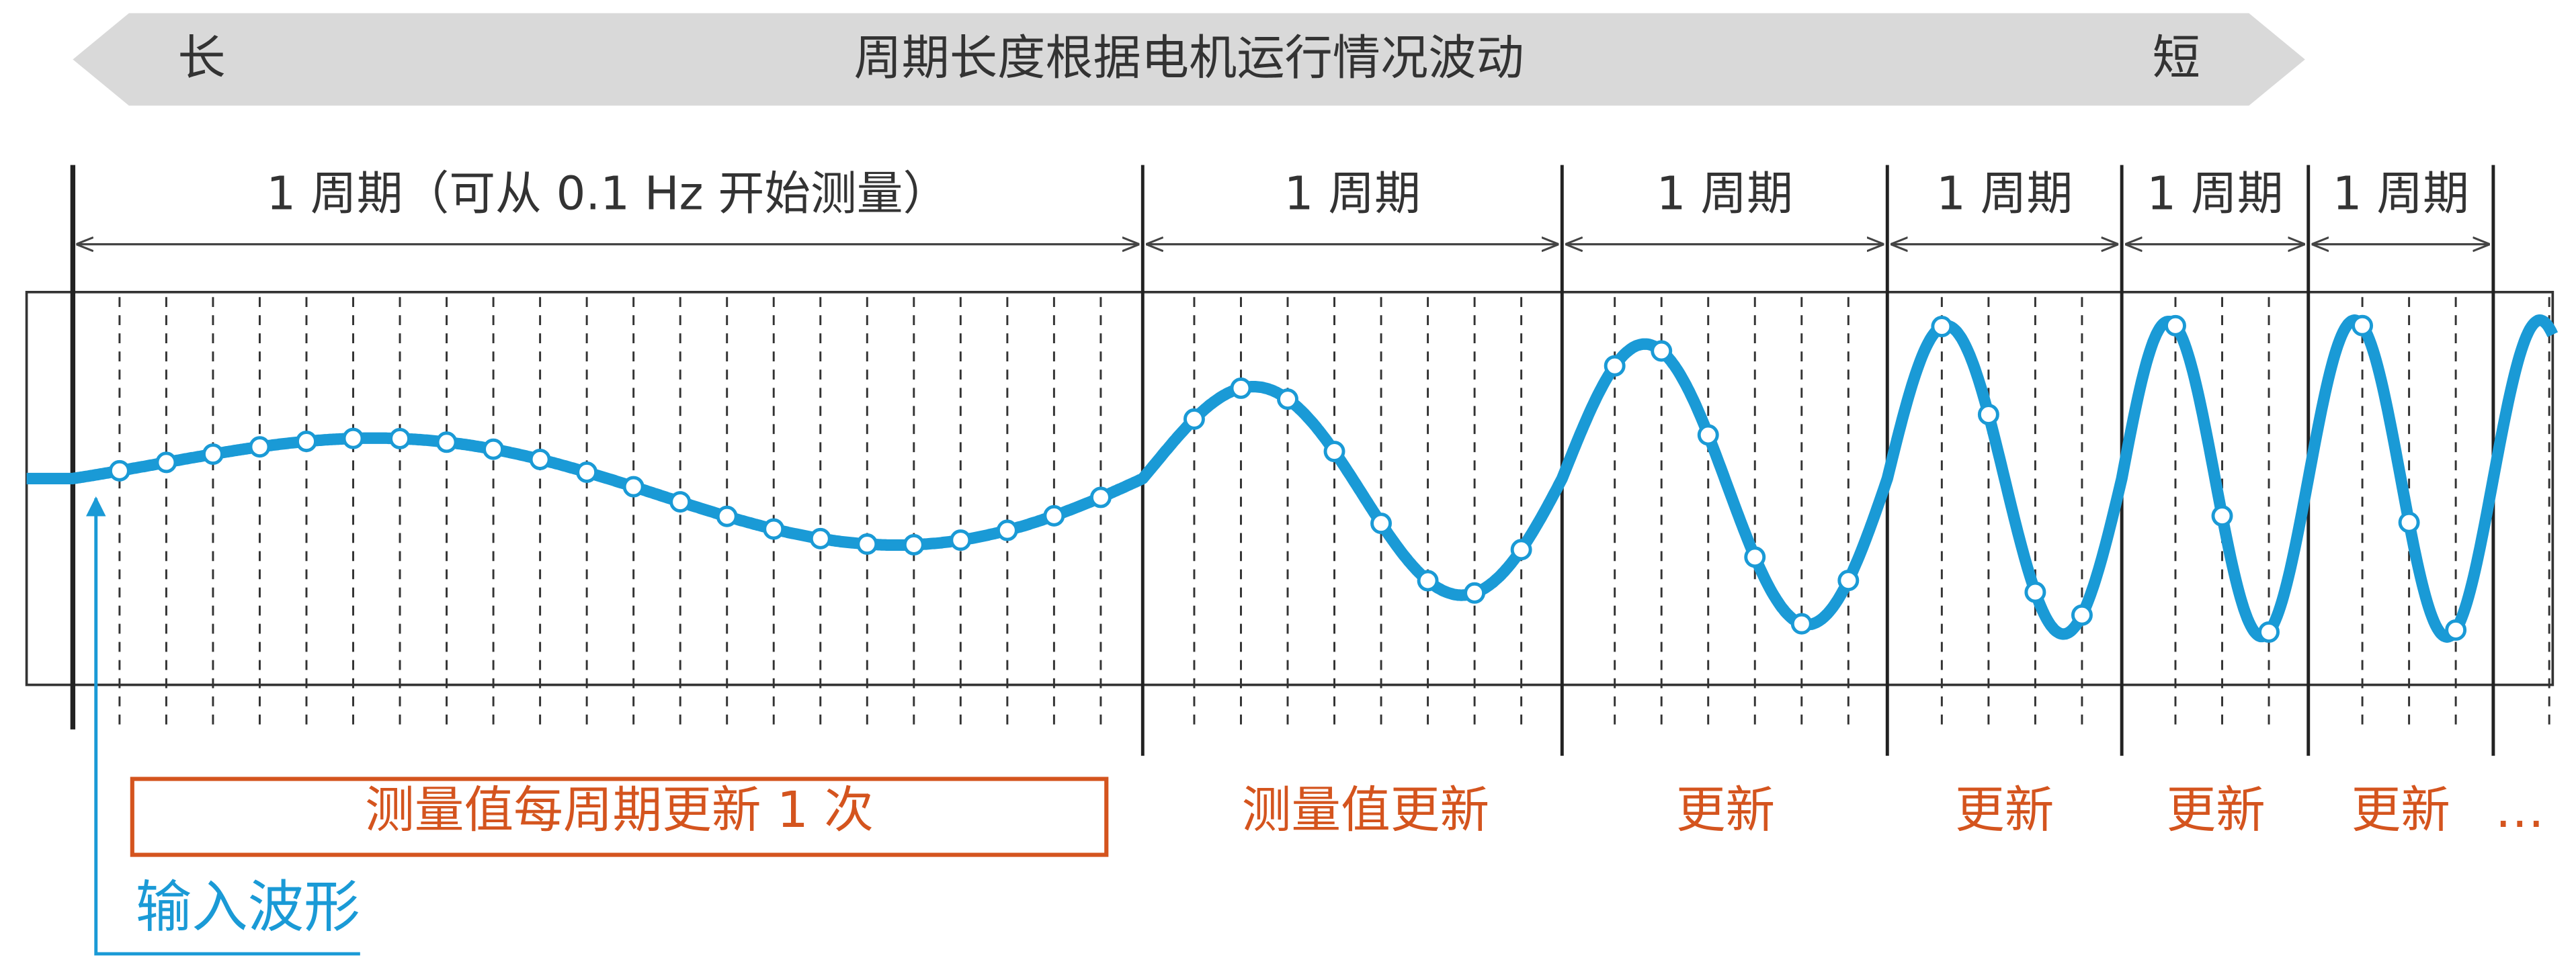  I want to click on input-pointer, so click(223, 726).